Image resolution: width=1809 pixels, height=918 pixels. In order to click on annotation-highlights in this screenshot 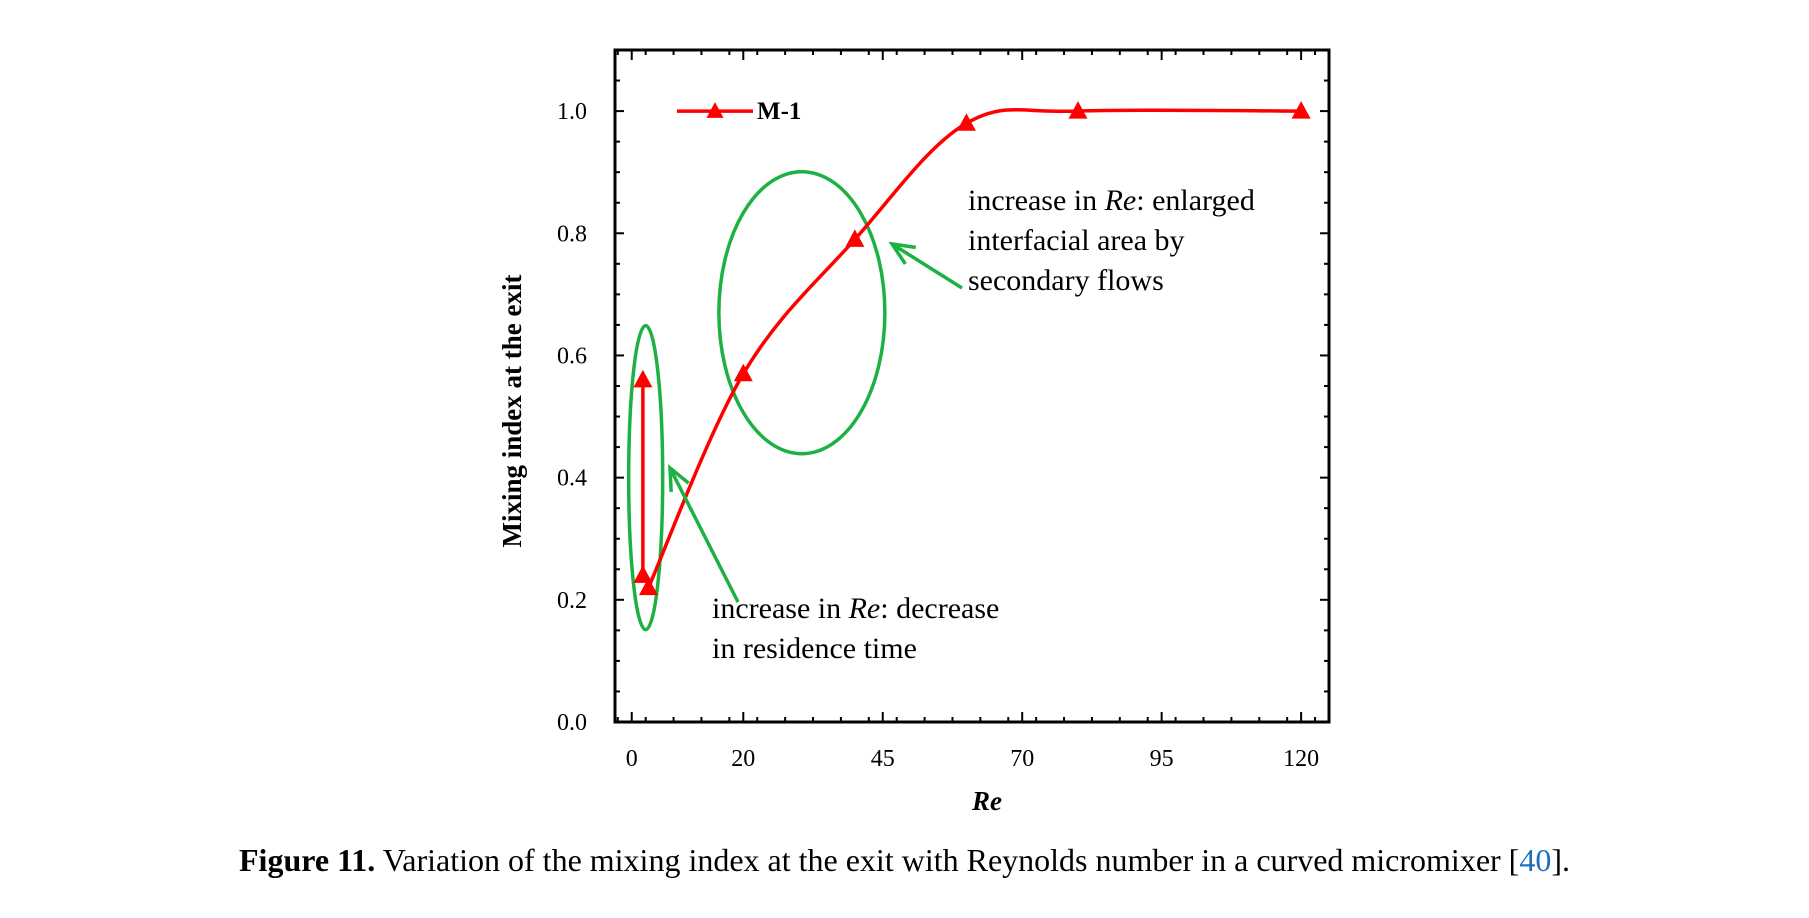, I will do `click(756, 400)`.